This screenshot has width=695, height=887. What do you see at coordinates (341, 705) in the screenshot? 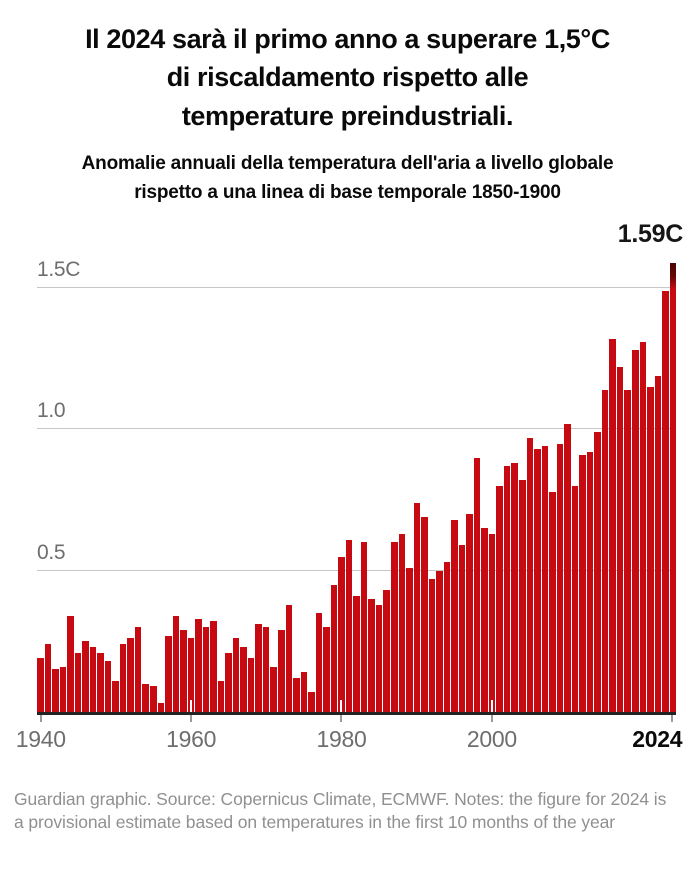
I see `x-tick-notch-1980` at bounding box center [341, 705].